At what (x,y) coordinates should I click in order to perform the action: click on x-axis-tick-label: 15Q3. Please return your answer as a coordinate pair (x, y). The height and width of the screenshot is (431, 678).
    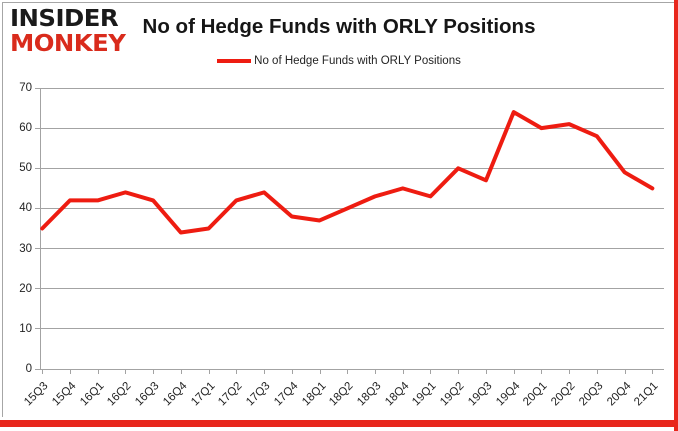
    Looking at the image, I should click on (36, 394).